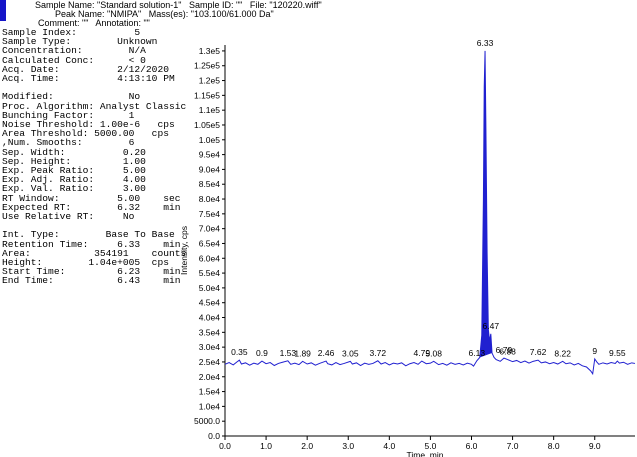 The width and height of the screenshot is (637, 457). Describe the element at coordinates (210, 81) in the screenshot. I see `y-tick-label: 1.2e5` at that location.